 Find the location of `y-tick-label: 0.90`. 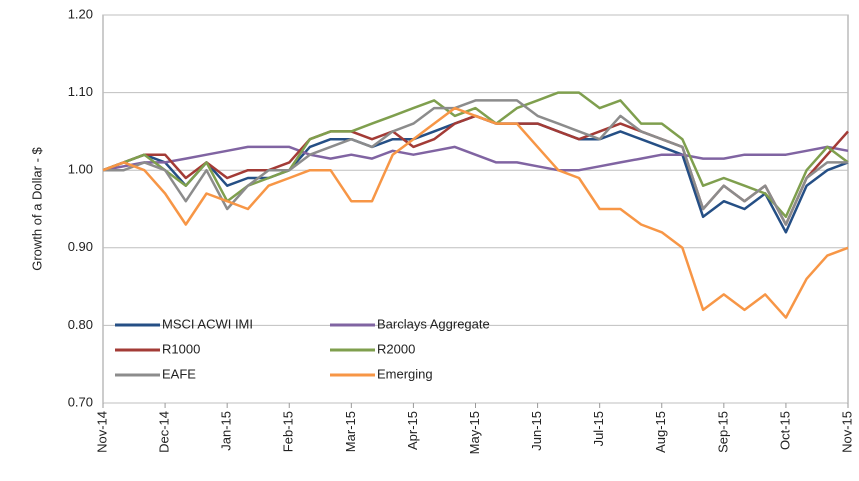

y-tick-label: 0.90 is located at coordinates (80, 246).